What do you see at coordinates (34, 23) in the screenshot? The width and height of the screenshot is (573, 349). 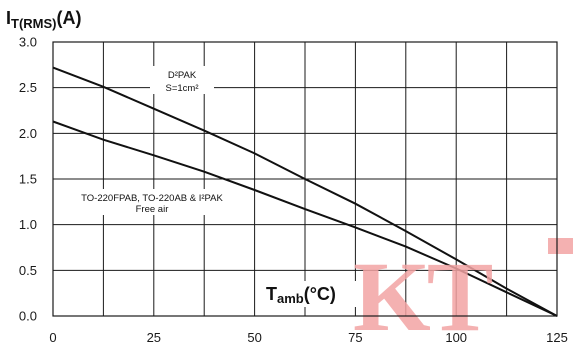 I see `y-axis-label-sub: T(RMS)` at bounding box center [34, 23].